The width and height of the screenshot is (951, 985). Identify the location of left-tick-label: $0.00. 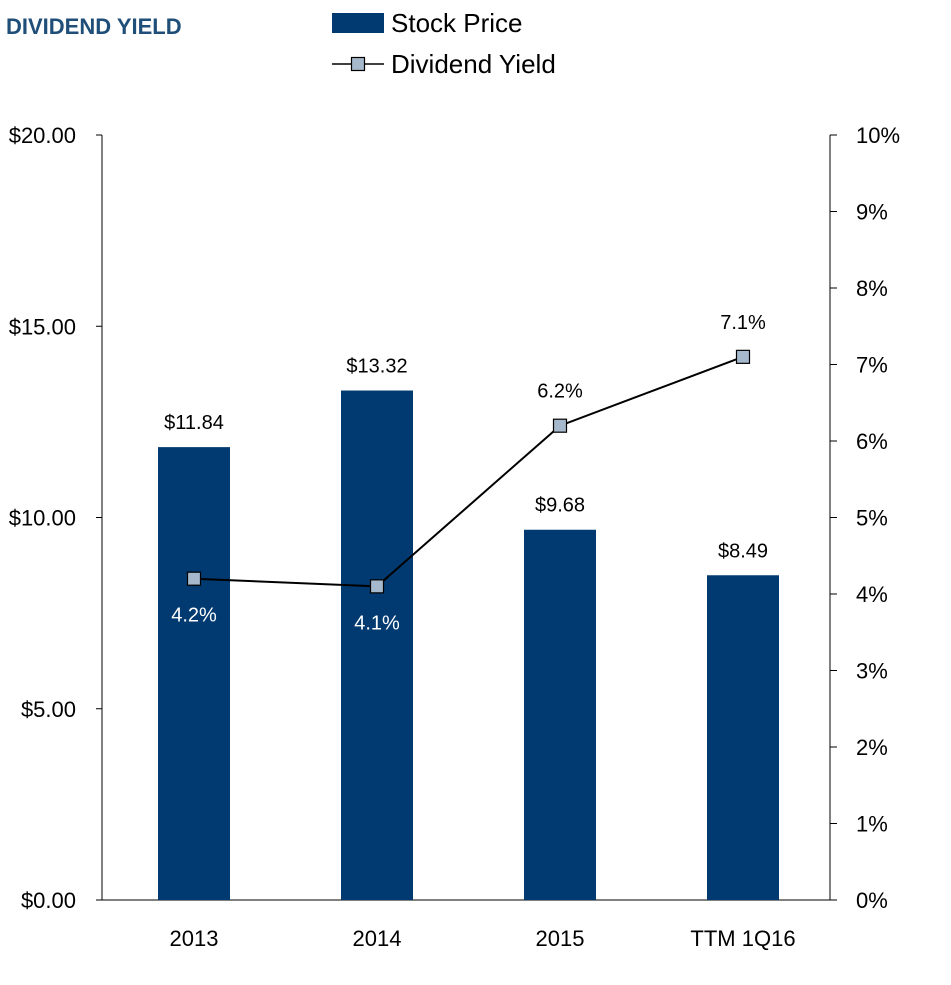
(48, 900).